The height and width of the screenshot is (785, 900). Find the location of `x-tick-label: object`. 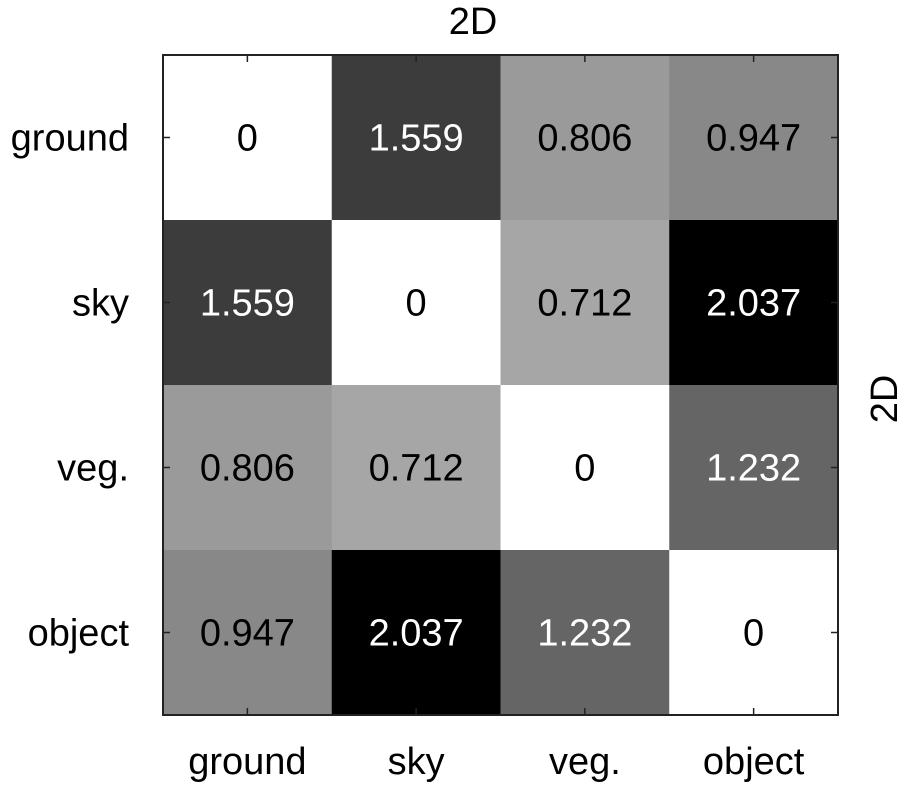

x-tick-label: object is located at coordinates (754, 762).